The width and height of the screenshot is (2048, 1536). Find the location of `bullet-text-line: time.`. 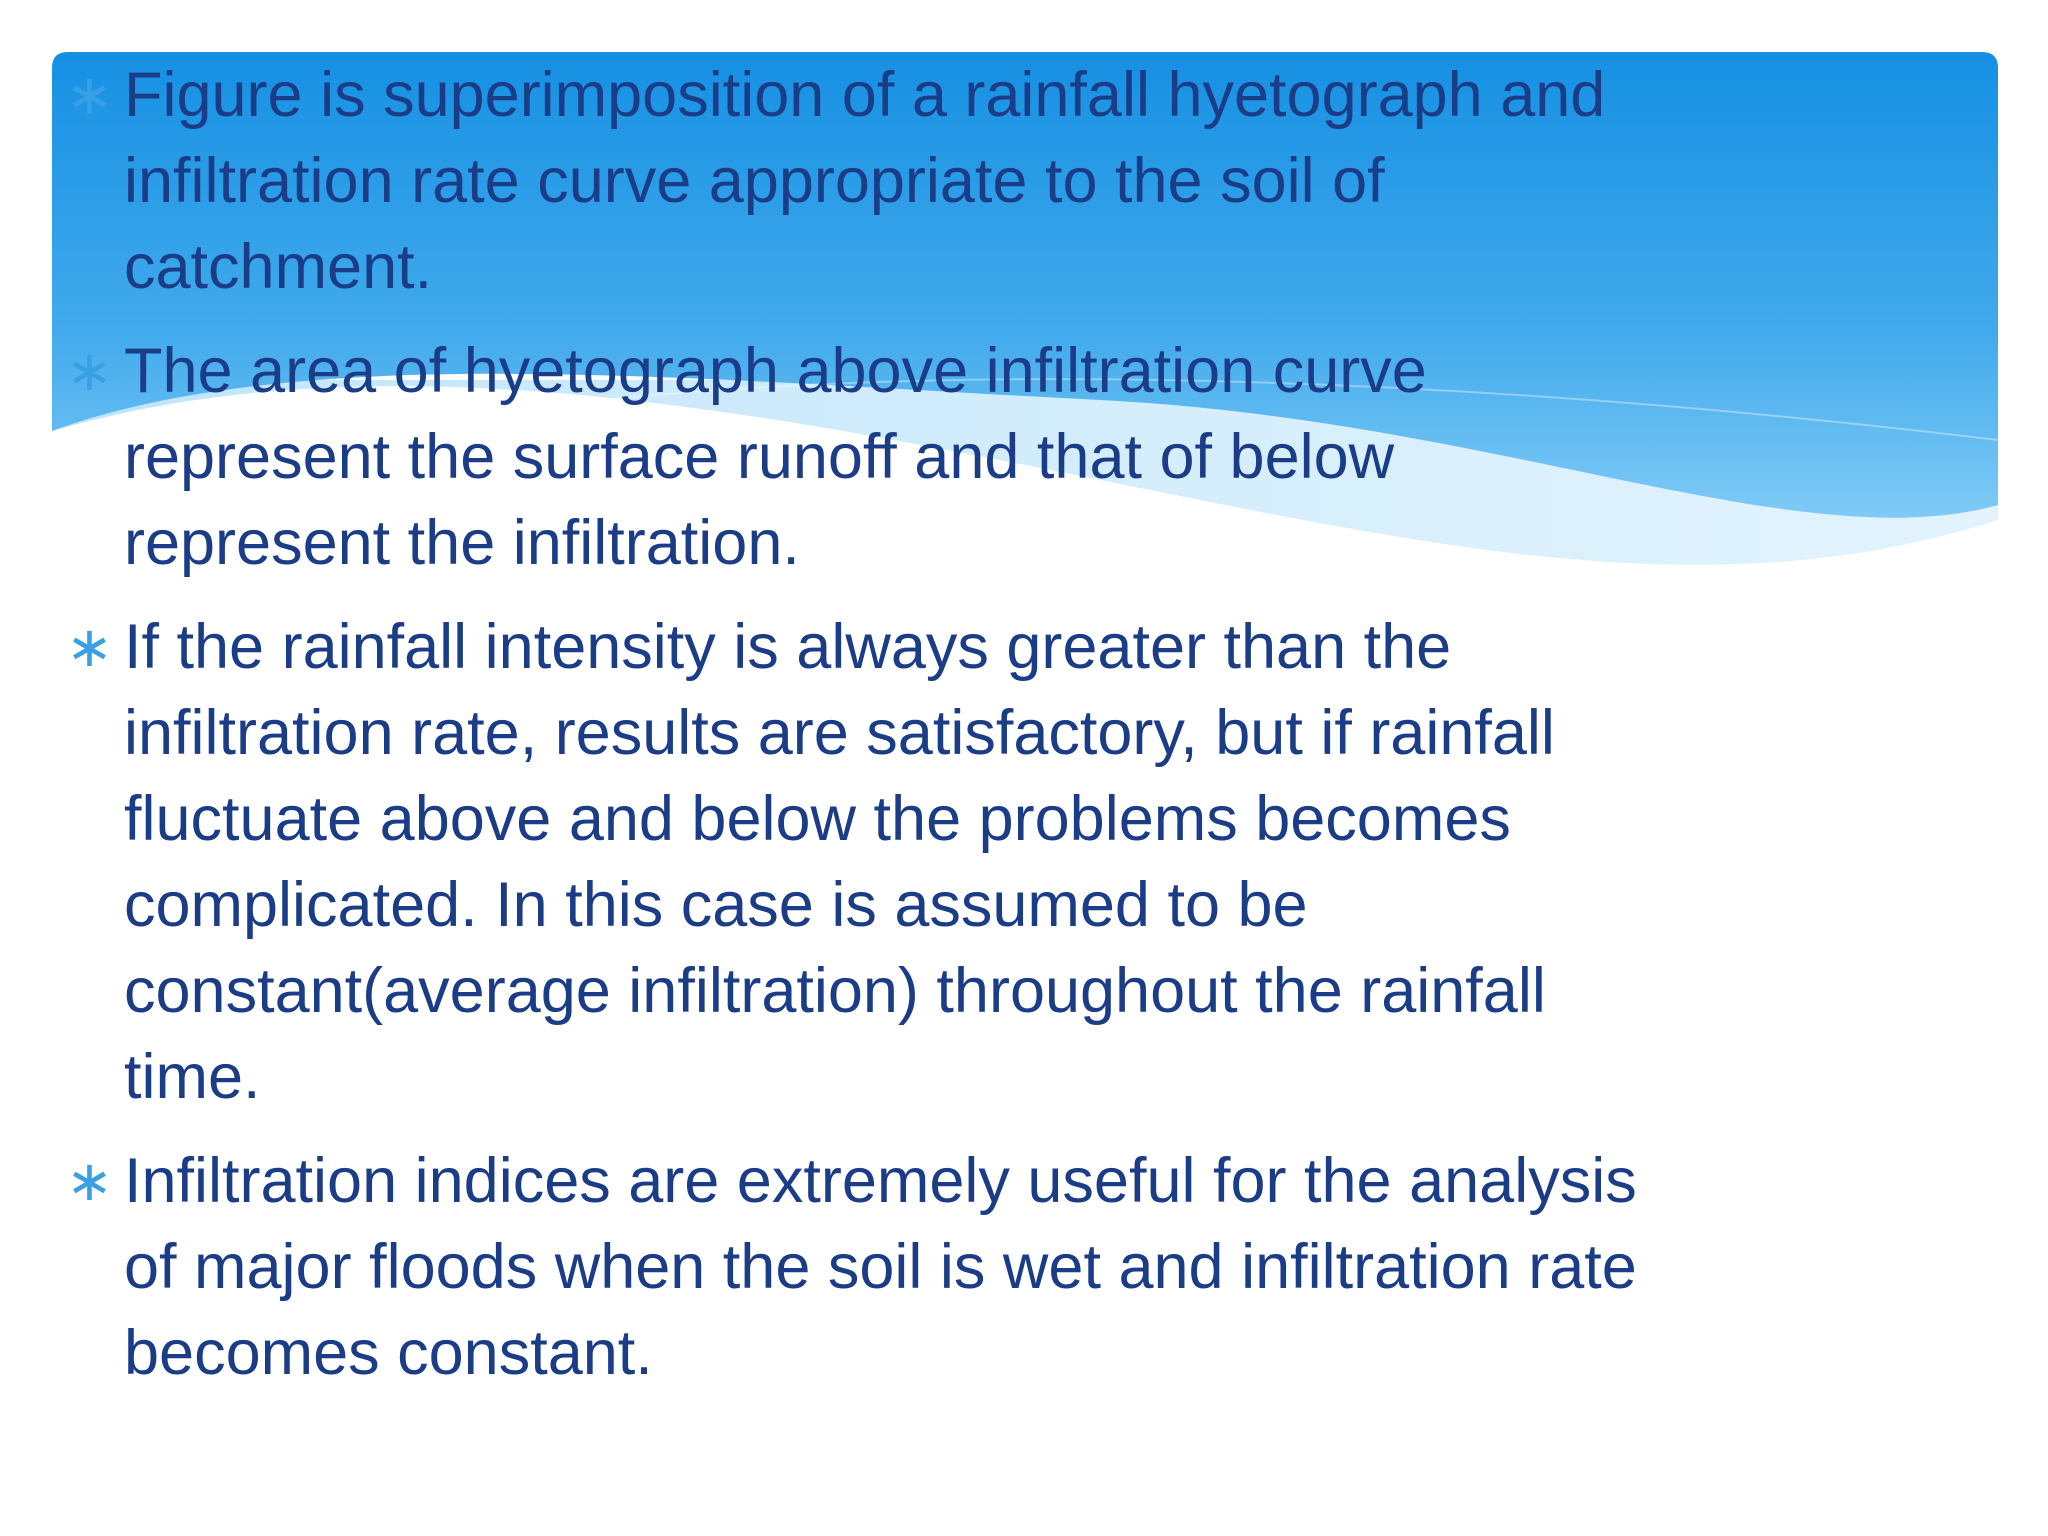

bullet-text-line: time. is located at coordinates (192, 1077).